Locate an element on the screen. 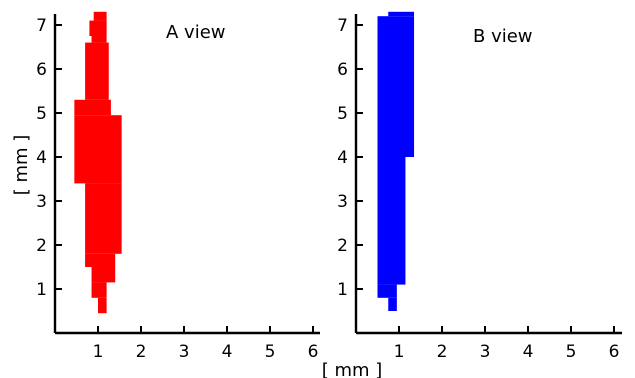  panel-b-title: B view is located at coordinates (503, 36).